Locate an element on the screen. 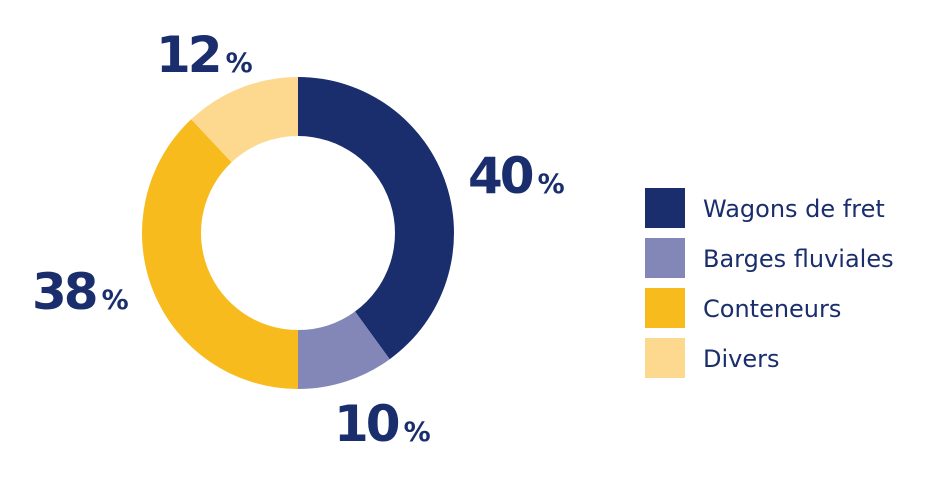  legend-label-divers: Divers is located at coordinates (741, 359).